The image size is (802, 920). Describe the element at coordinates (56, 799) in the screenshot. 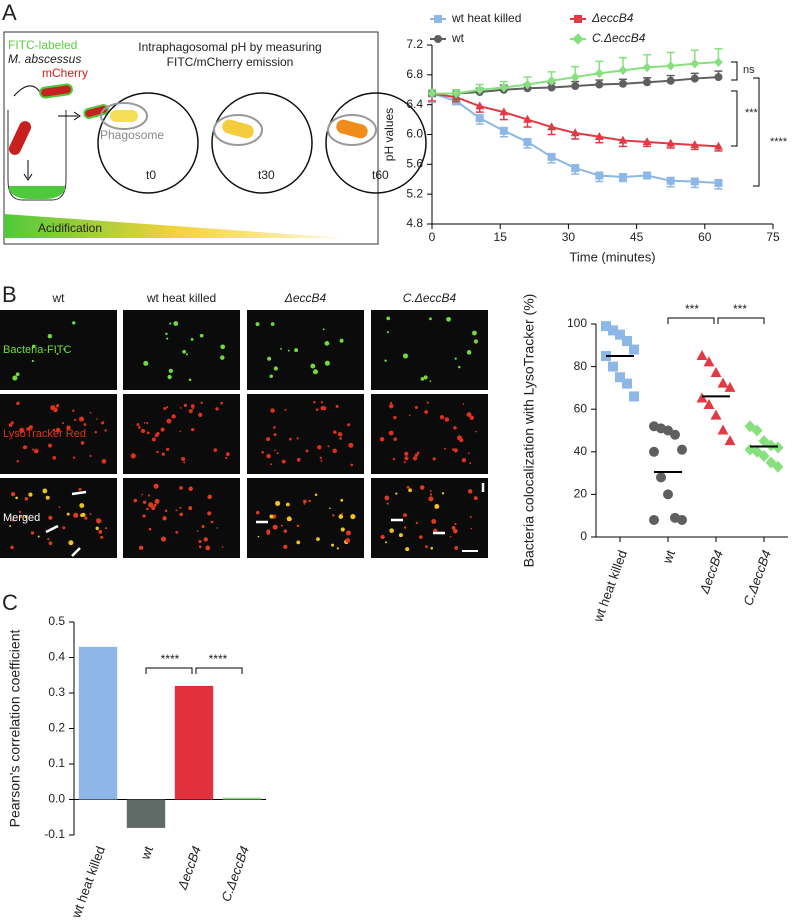

I see `y-tick-label: 0.0` at that location.